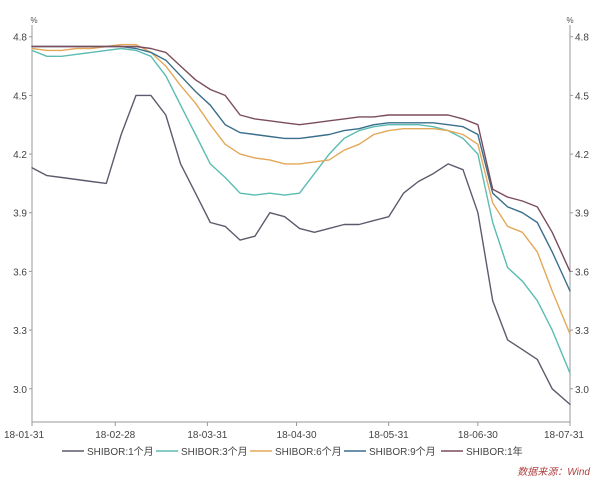 The width and height of the screenshot is (600, 481). What do you see at coordinates (20, 331) in the screenshot?
I see `y-tick-label-left: 3.3` at bounding box center [20, 331].